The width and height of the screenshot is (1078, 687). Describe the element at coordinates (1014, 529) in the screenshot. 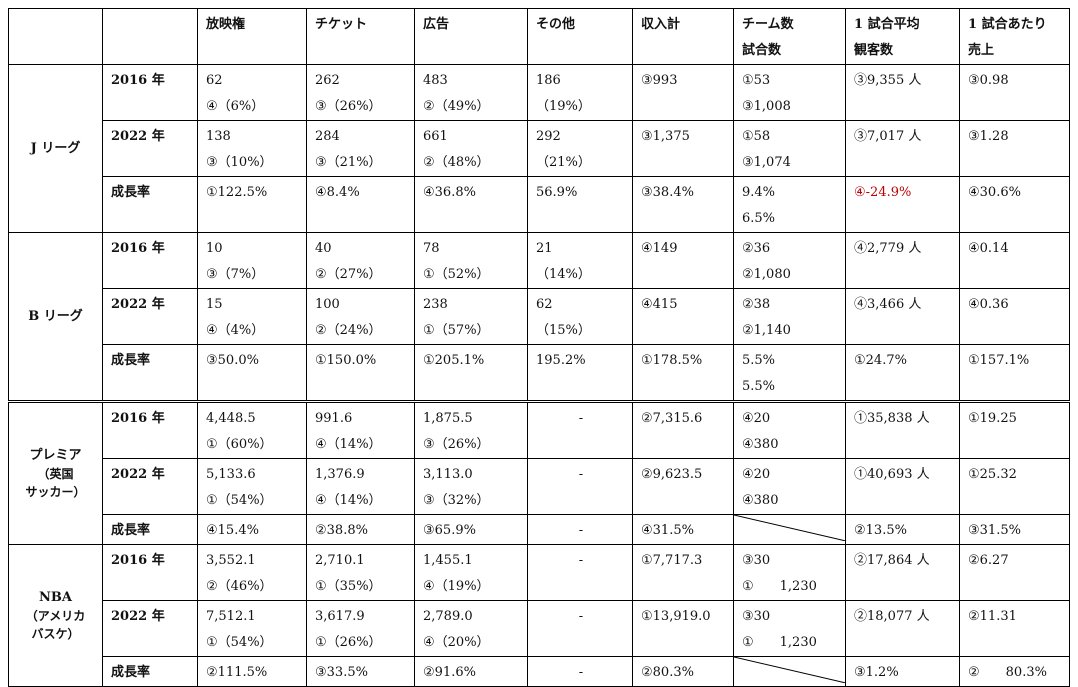

I see `per-game-revenue-cell: ③31.5%` at that location.